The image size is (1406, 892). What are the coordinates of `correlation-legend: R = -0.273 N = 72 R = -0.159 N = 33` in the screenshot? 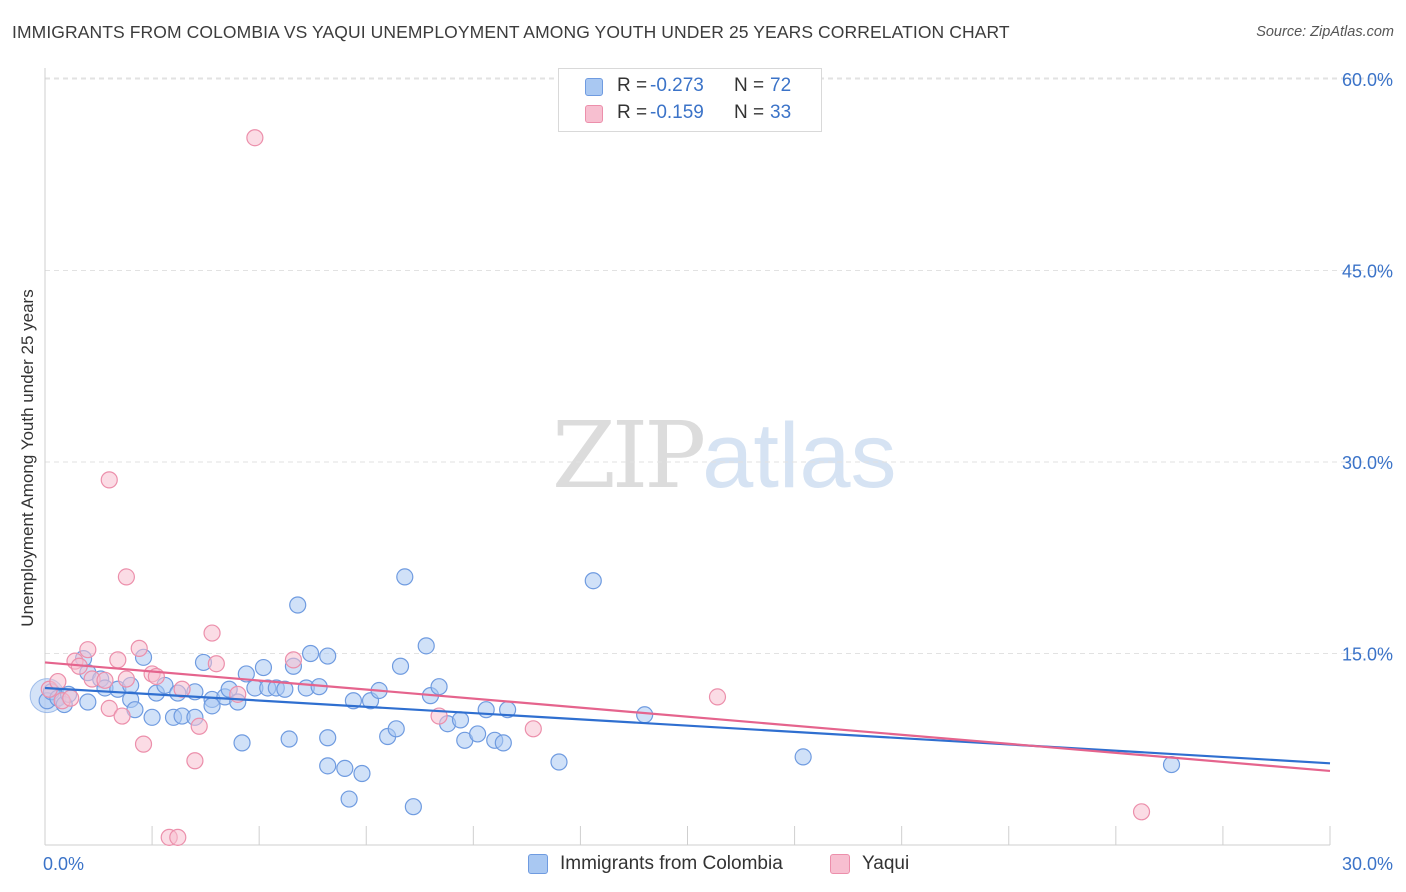 It's located at (690, 100).